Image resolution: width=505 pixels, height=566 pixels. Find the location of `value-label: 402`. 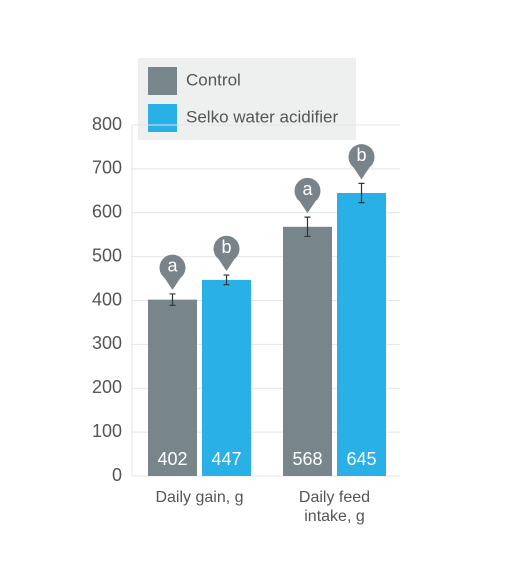

value-label: 402 is located at coordinates (172, 459).